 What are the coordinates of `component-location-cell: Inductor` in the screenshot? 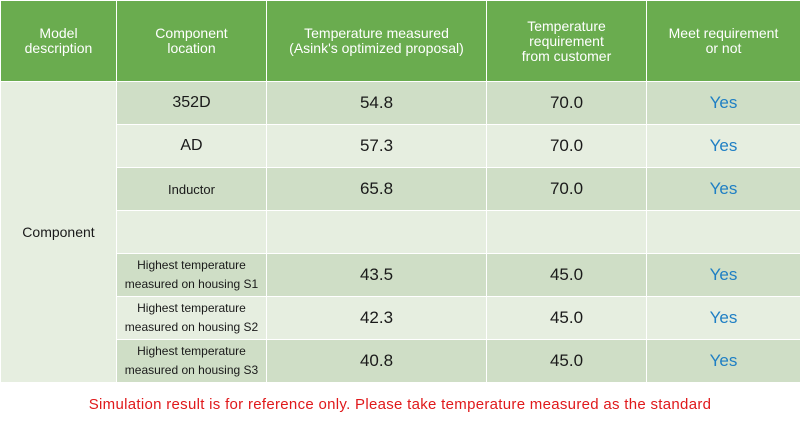 It's located at (191, 189).